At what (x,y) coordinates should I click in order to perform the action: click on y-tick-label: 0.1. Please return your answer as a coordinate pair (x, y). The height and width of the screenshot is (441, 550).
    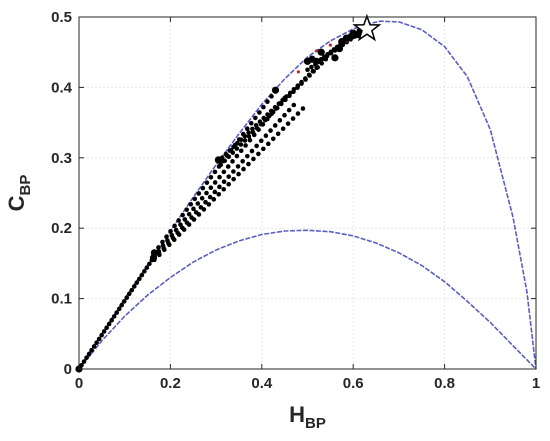
    Looking at the image, I should click on (61, 299).